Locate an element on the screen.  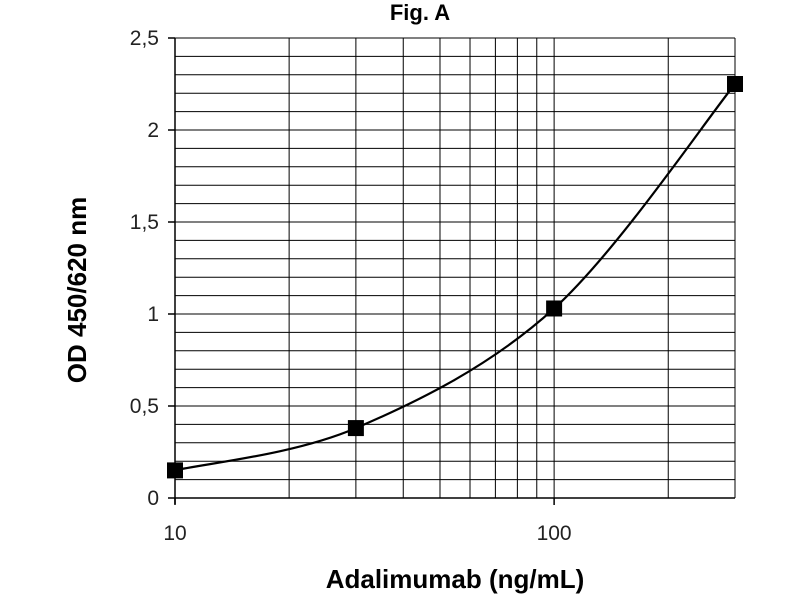
y-tick-label: 1,5 is located at coordinates (144, 222).